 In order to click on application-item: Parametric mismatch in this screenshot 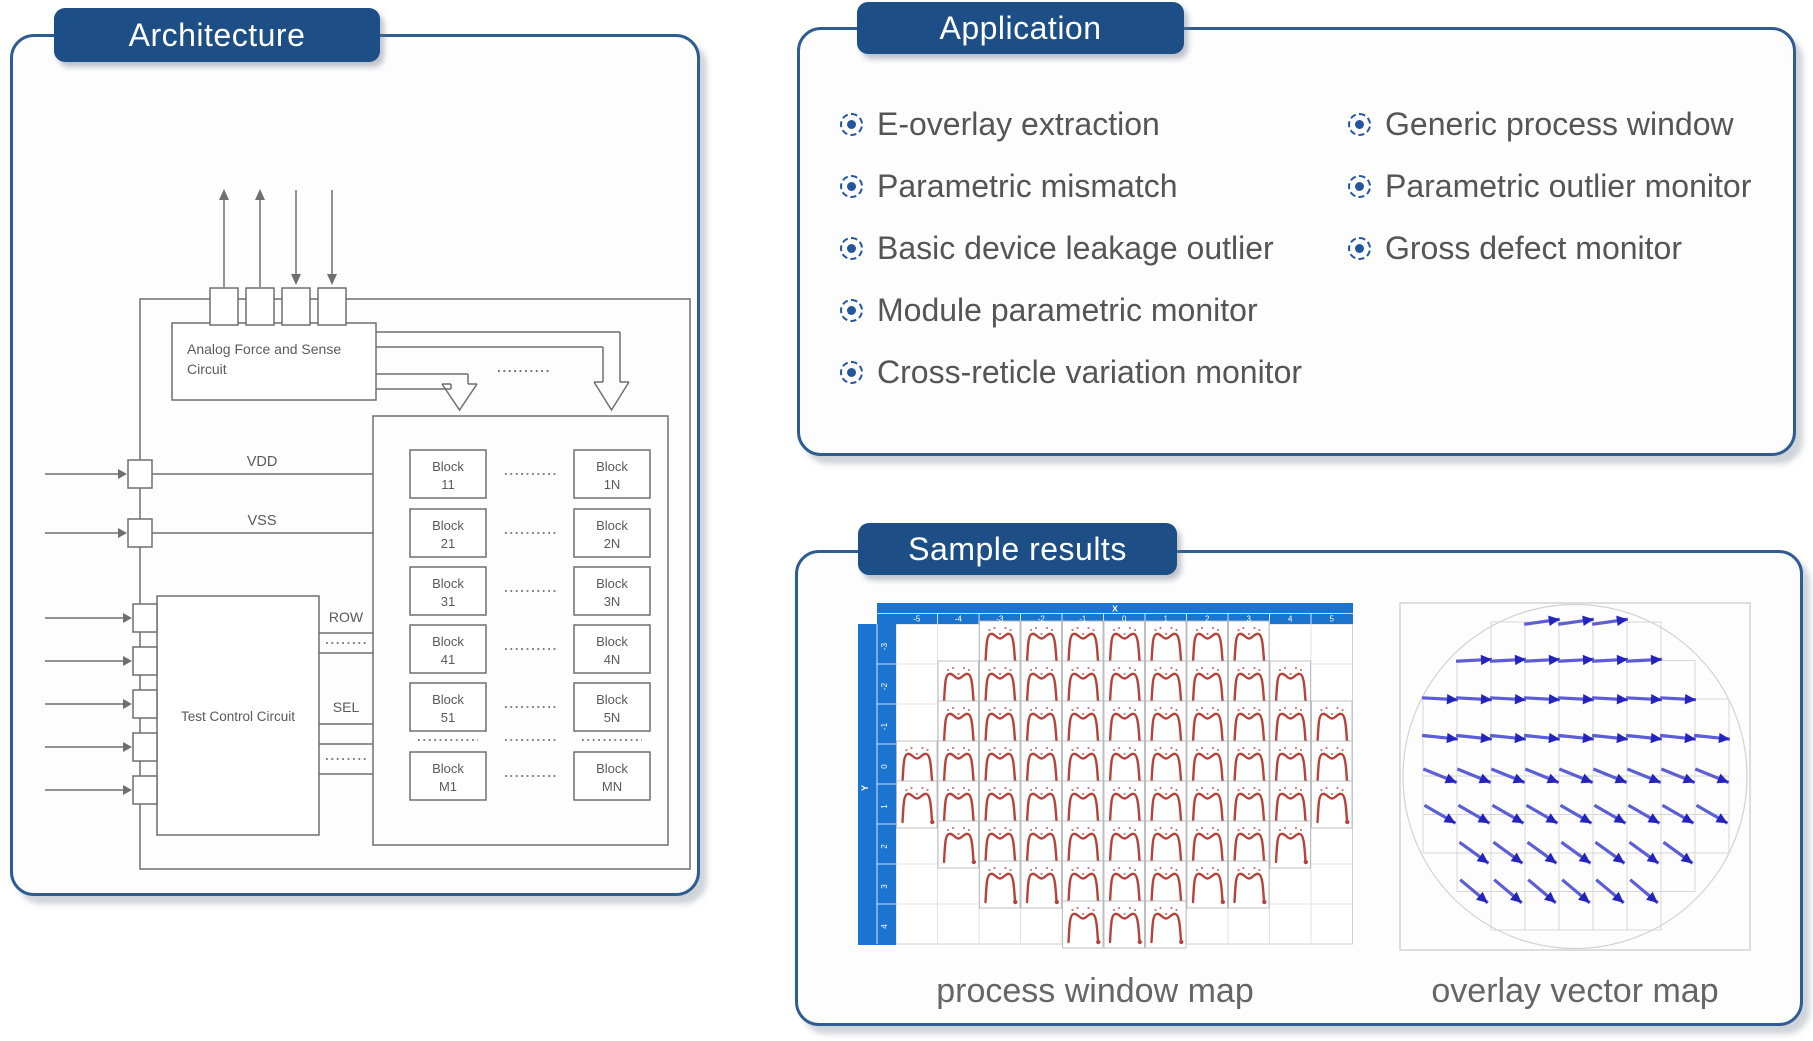, I will do `click(1009, 186)`.